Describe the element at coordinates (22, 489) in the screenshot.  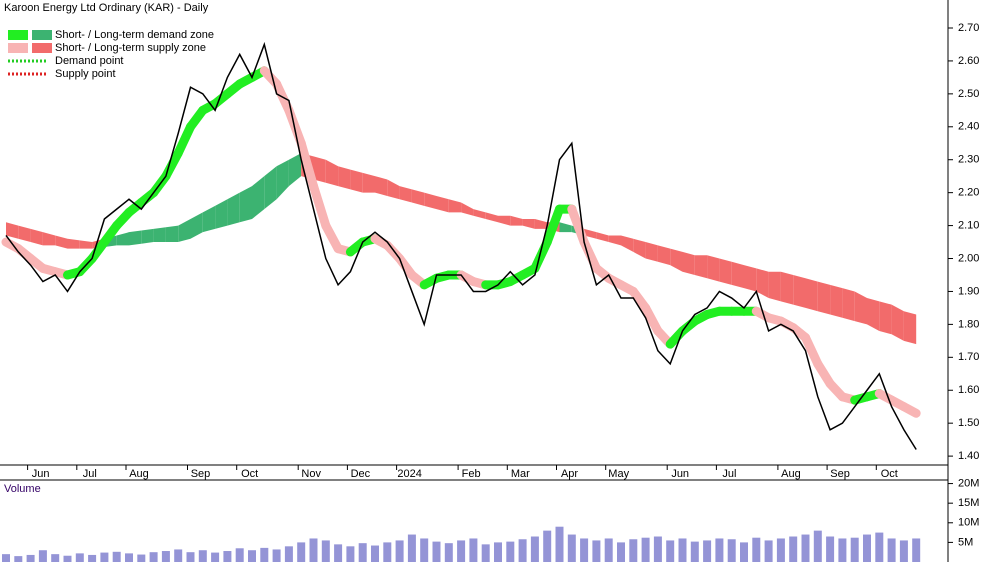
I see `volume-title: Volume` at that location.